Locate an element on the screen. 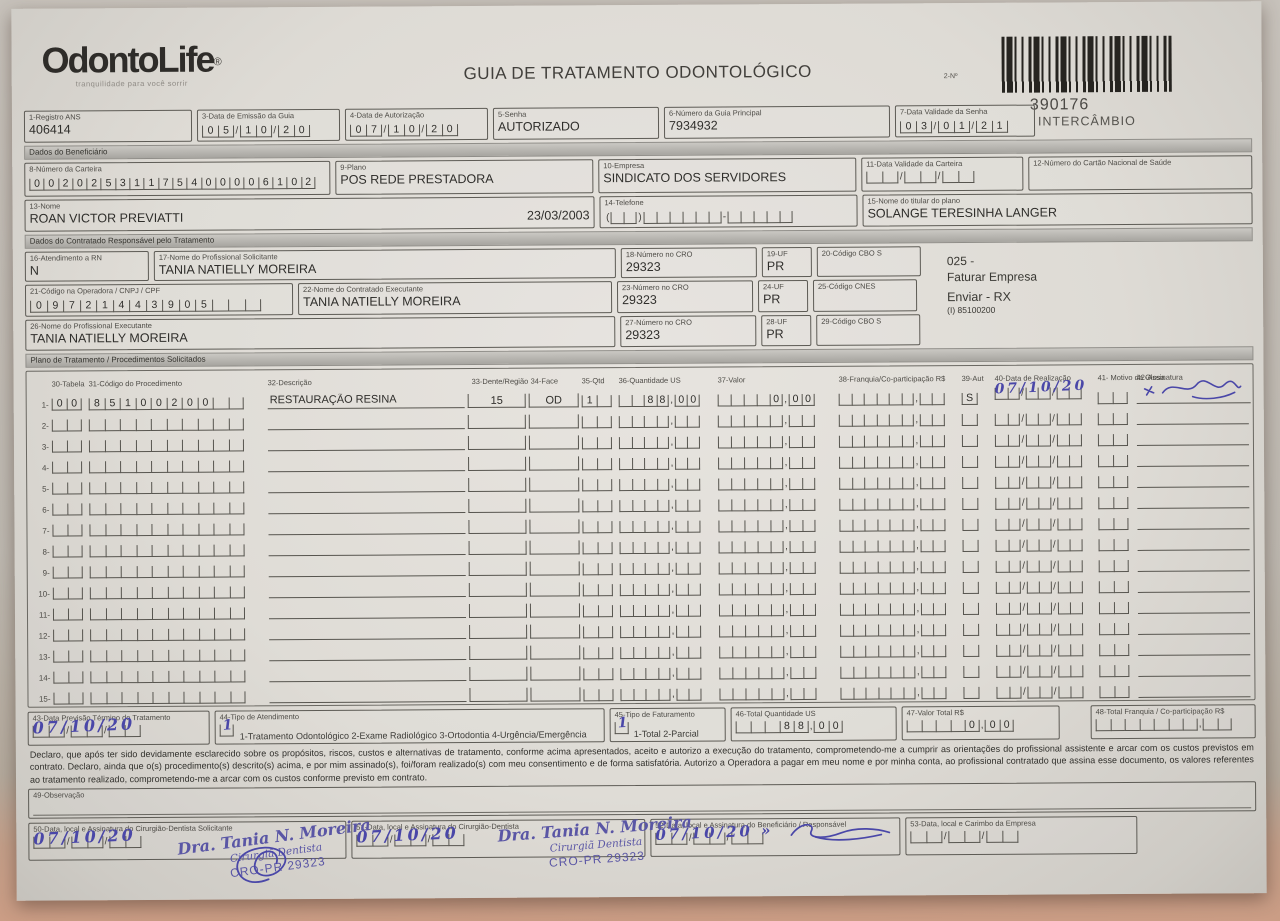  col-header-qtd: 35-Qtd is located at coordinates (593, 380).